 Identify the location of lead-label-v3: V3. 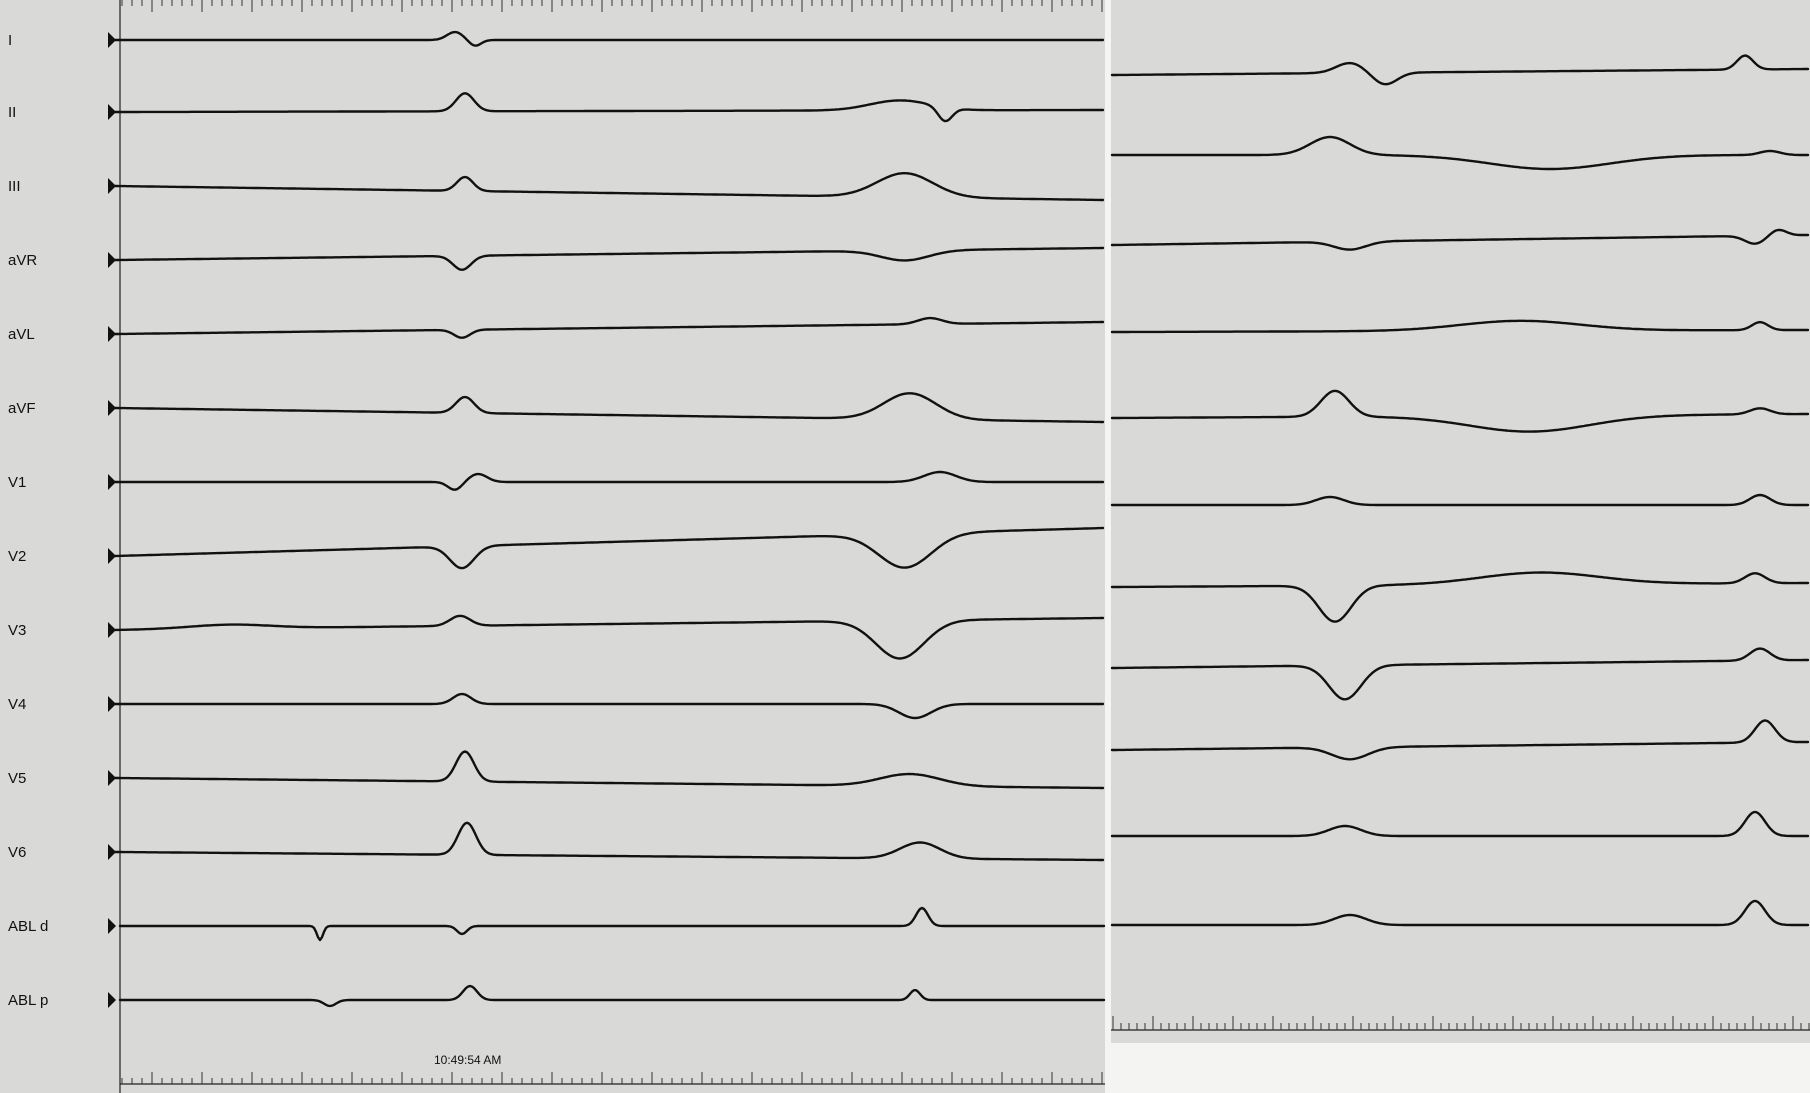
(17, 630).